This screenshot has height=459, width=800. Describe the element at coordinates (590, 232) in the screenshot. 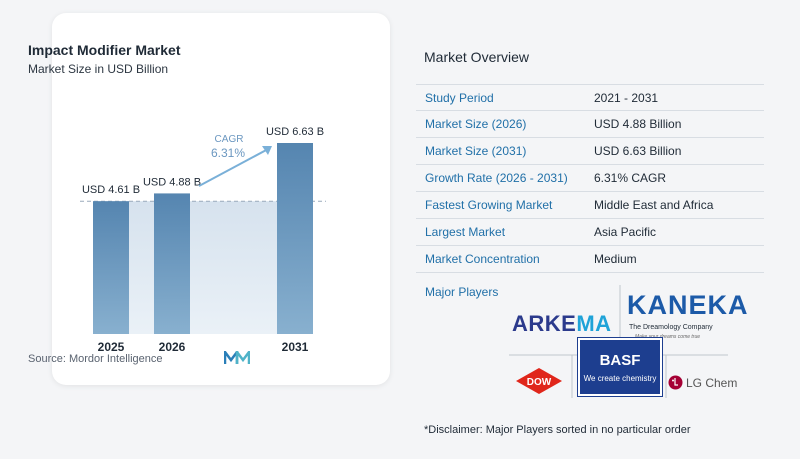

I see `overview-row: Largest Market Asia Pacific` at that location.